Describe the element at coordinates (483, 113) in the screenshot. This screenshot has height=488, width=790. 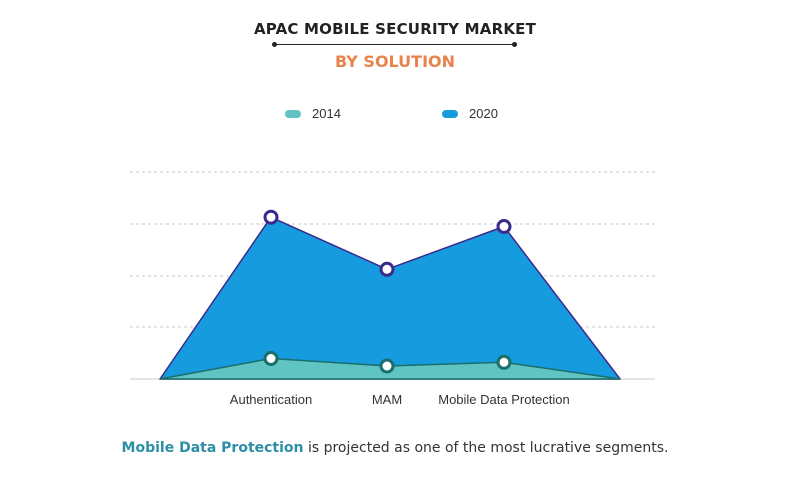
I see `legend-label-2020: 2020` at that location.